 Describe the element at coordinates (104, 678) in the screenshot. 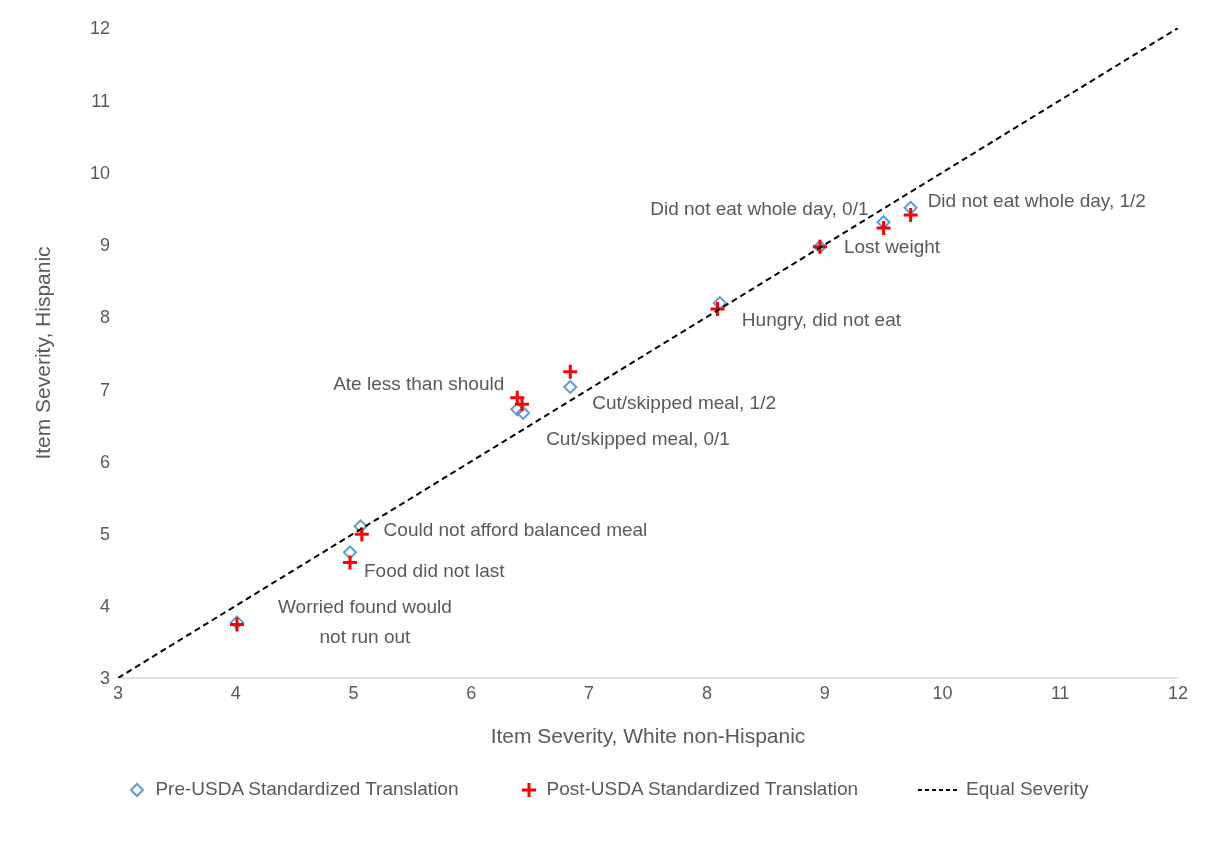

I see `y-tick-label: 3` at that location.